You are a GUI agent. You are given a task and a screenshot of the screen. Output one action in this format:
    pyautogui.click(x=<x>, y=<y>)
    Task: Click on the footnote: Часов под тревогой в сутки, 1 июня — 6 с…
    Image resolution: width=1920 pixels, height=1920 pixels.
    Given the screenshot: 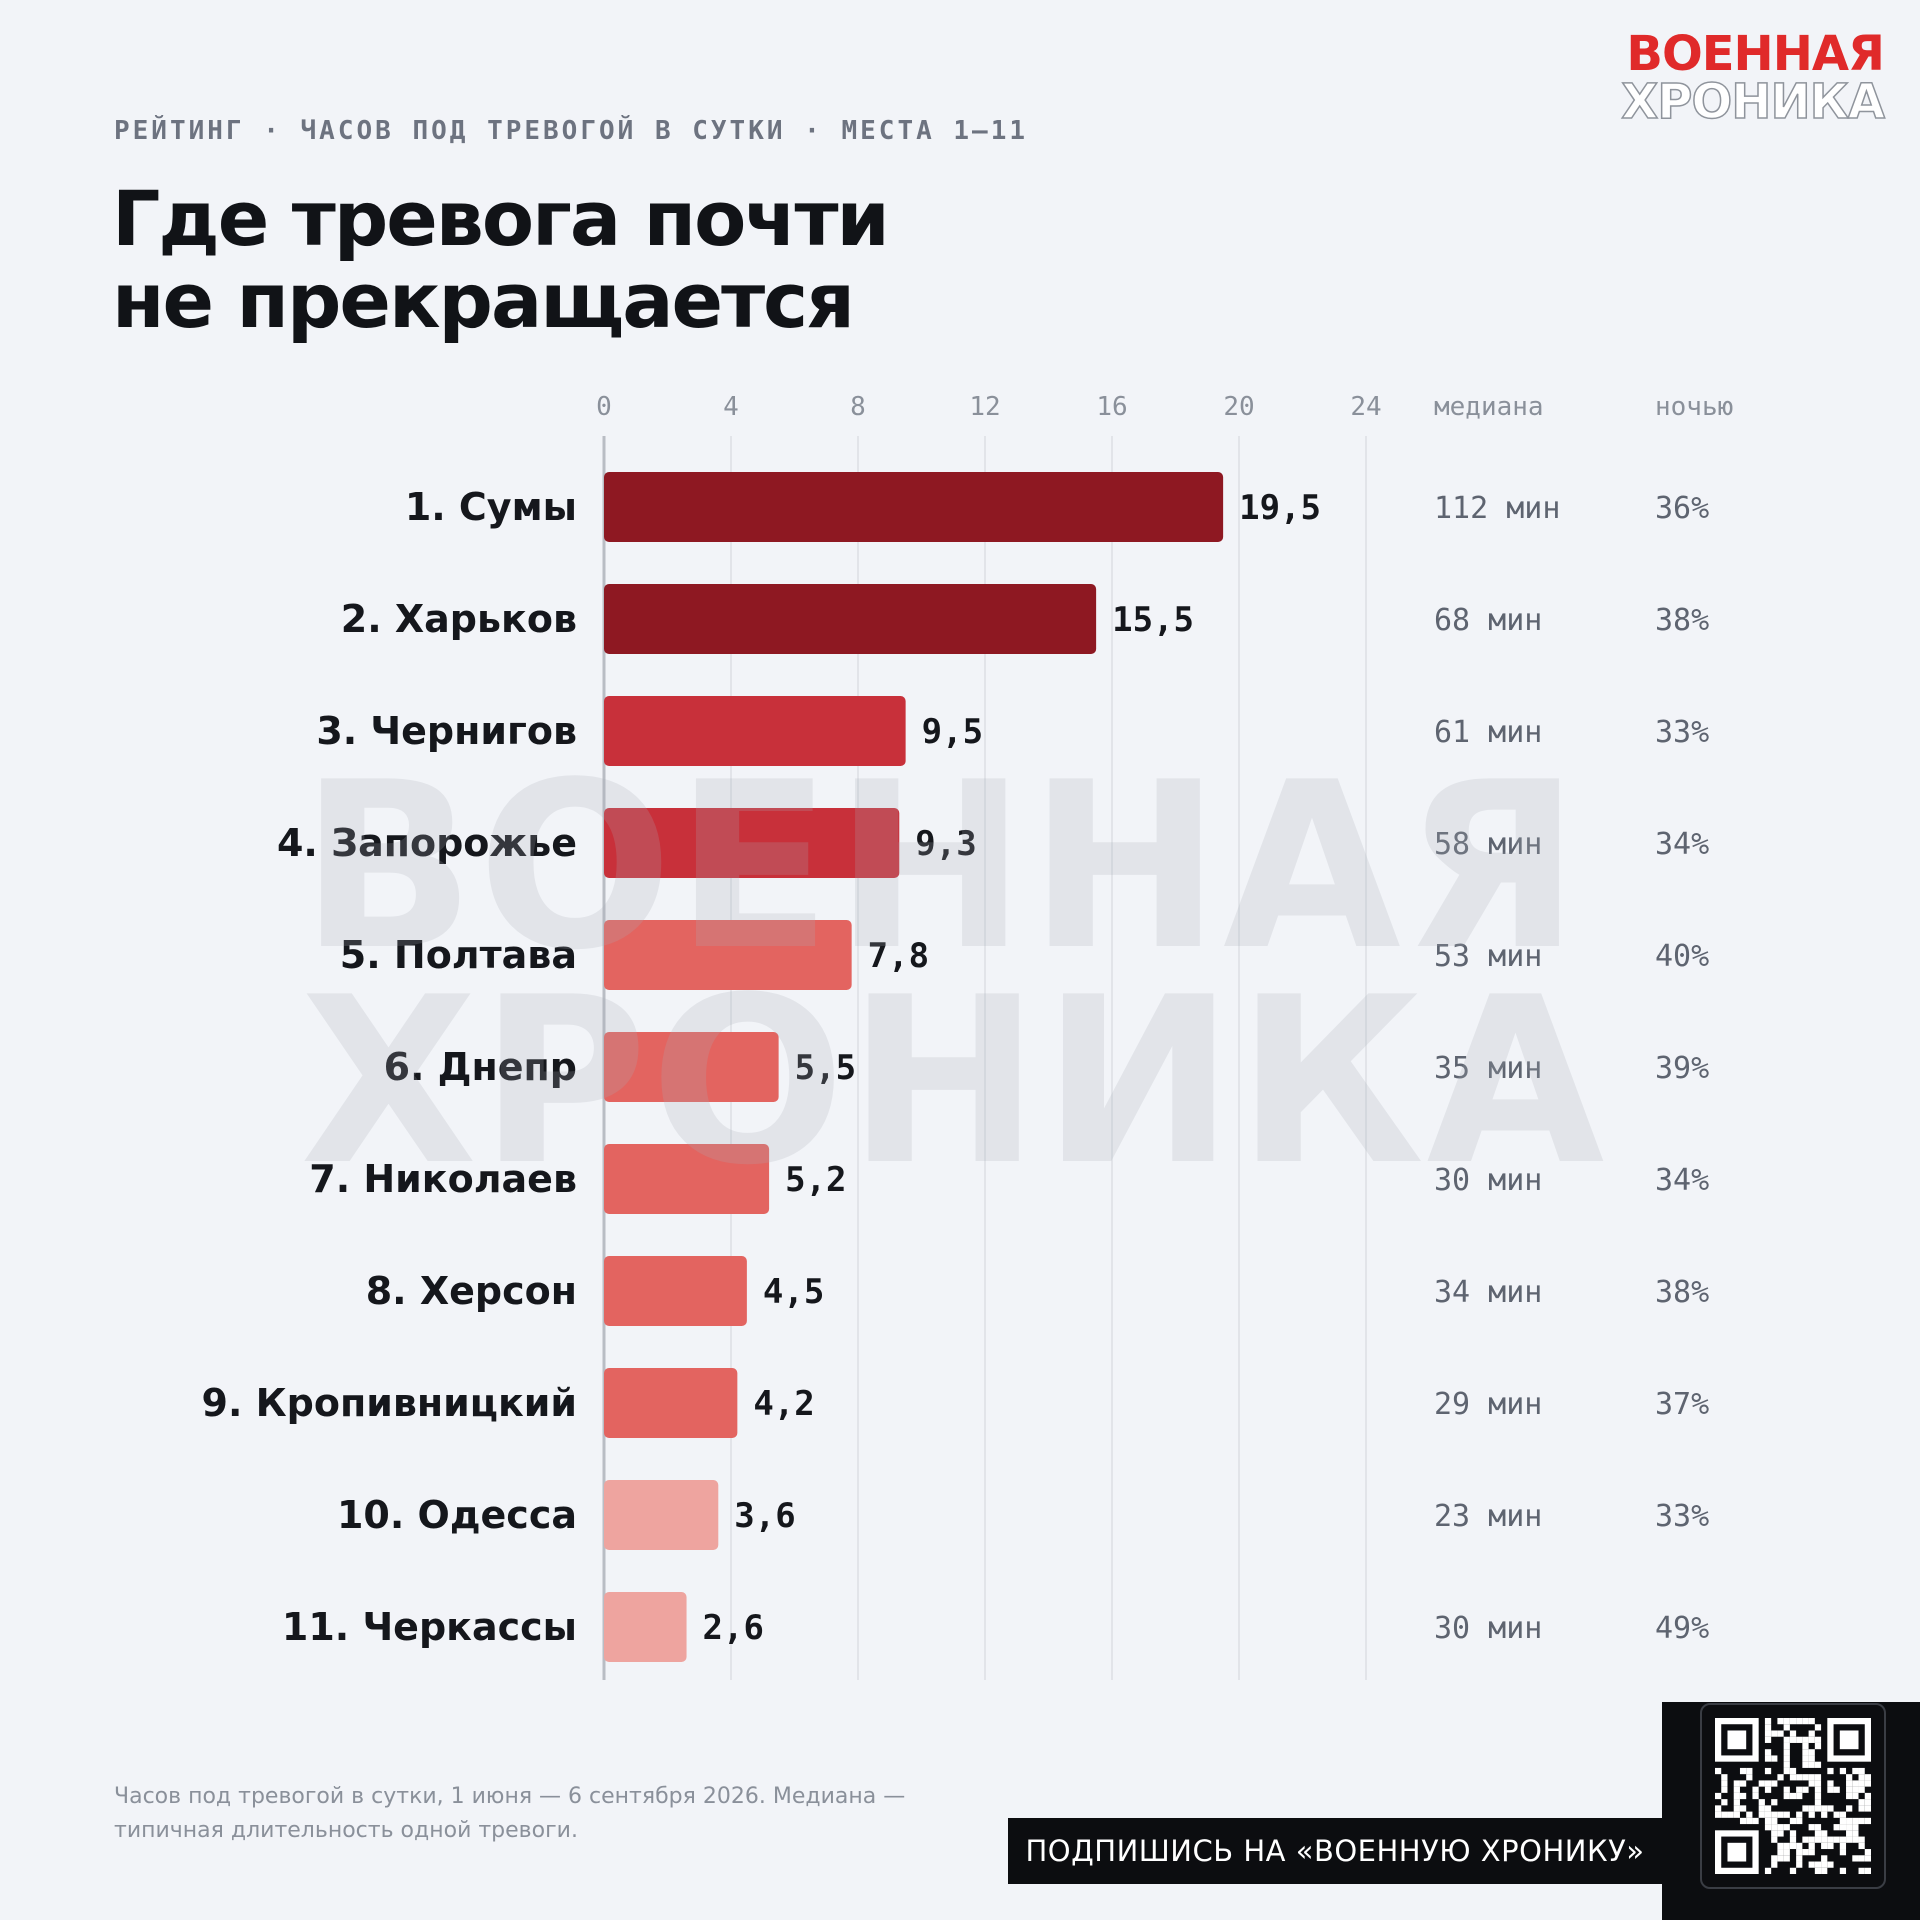 What is the action you would take?
    pyautogui.click(x=510, y=1813)
    